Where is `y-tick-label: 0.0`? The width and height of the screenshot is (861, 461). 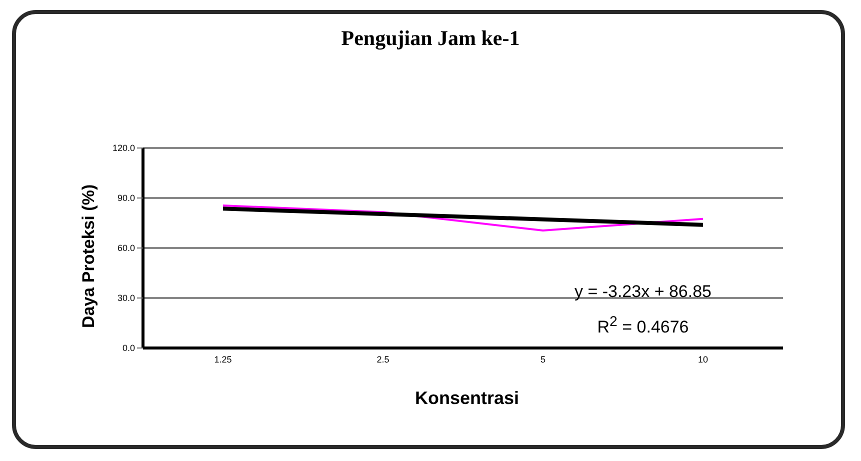 y-tick-label: 0.0 is located at coordinates (128, 348).